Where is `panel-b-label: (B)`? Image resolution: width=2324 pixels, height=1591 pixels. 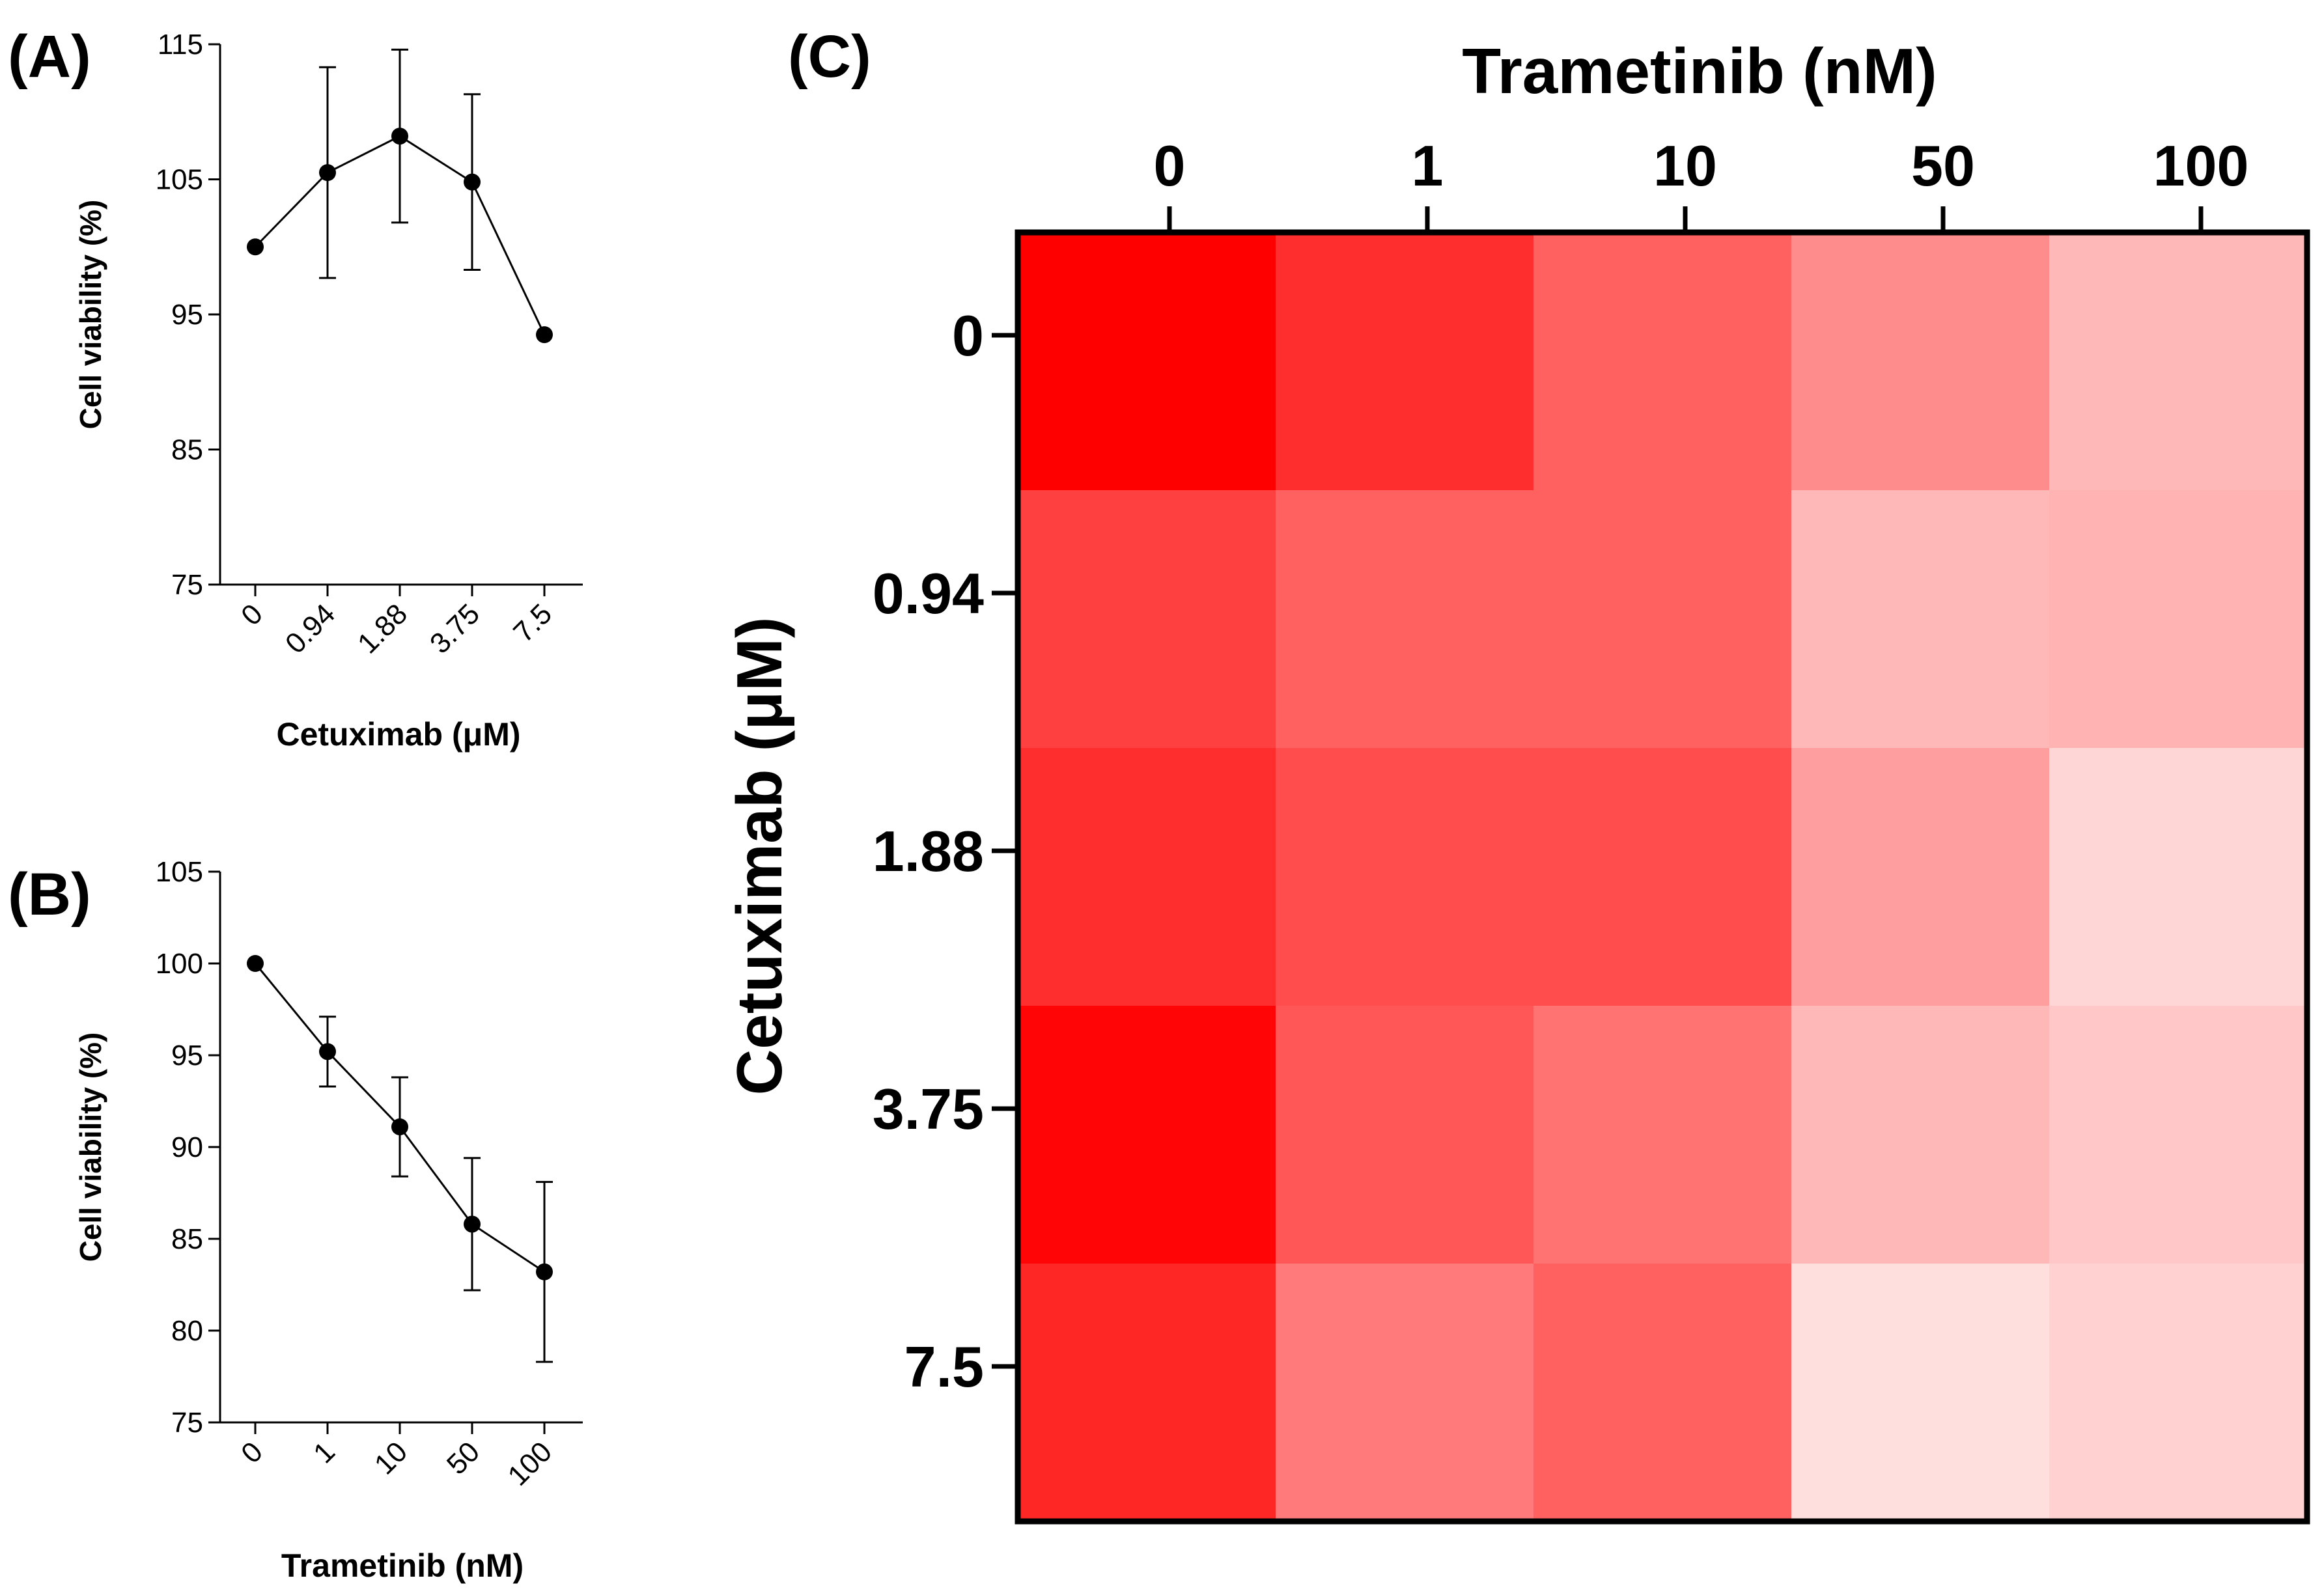 panel-b-label: (B) is located at coordinates (50, 894).